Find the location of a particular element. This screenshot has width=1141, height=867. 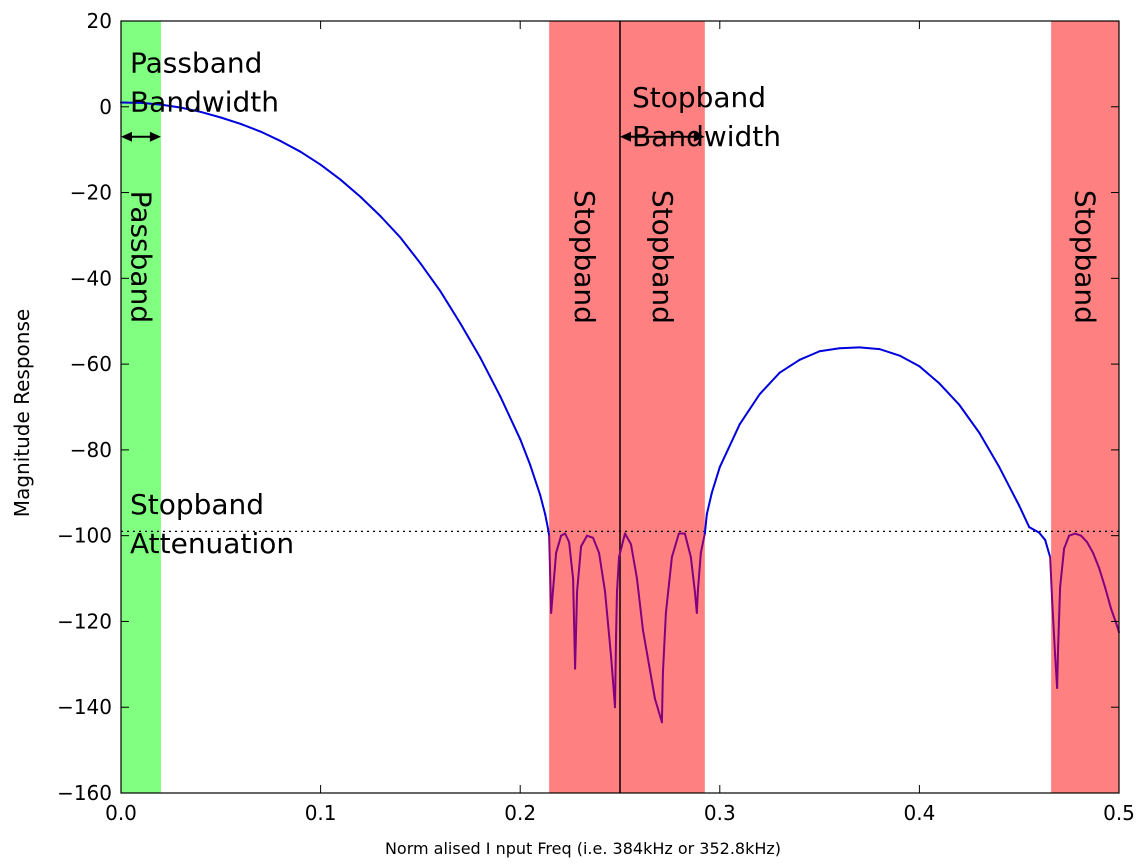

annotation-text: Bandwidth is located at coordinates (204, 101).